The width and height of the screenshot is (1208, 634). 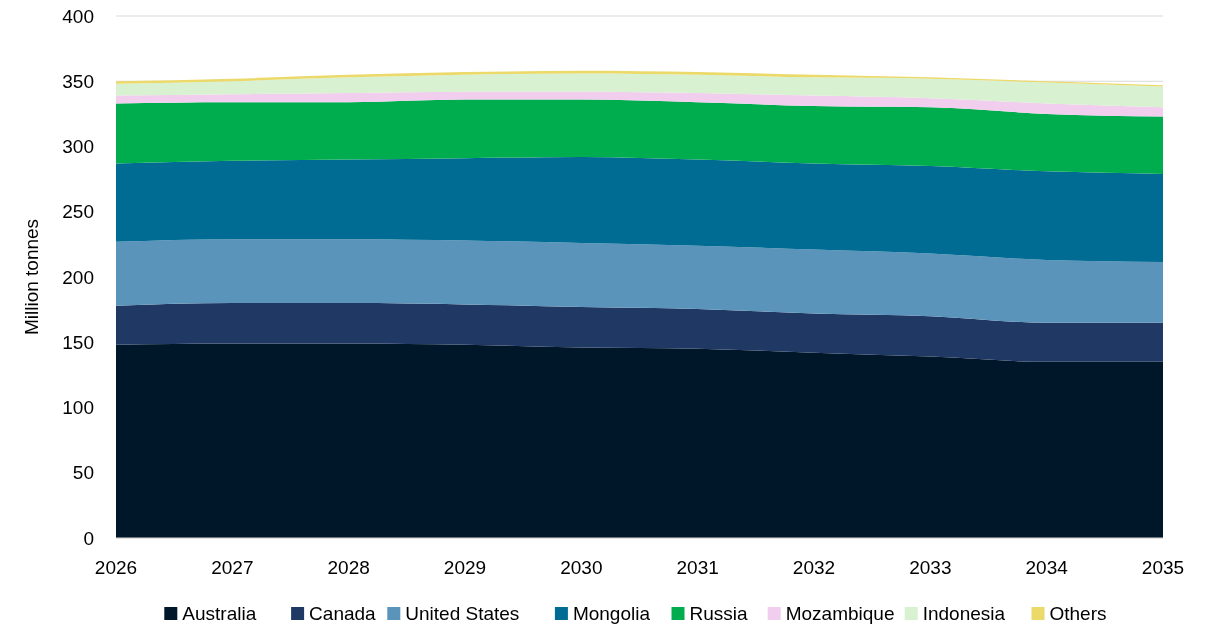 I want to click on legend-label: Canada, so click(x=343, y=613).